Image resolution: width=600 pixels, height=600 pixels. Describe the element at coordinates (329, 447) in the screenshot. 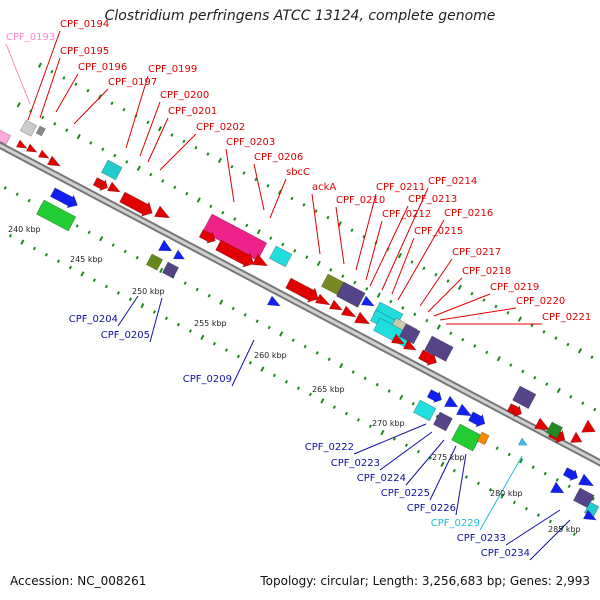

I see `gene-label-cpf-0222: CPF_0222` at that location.